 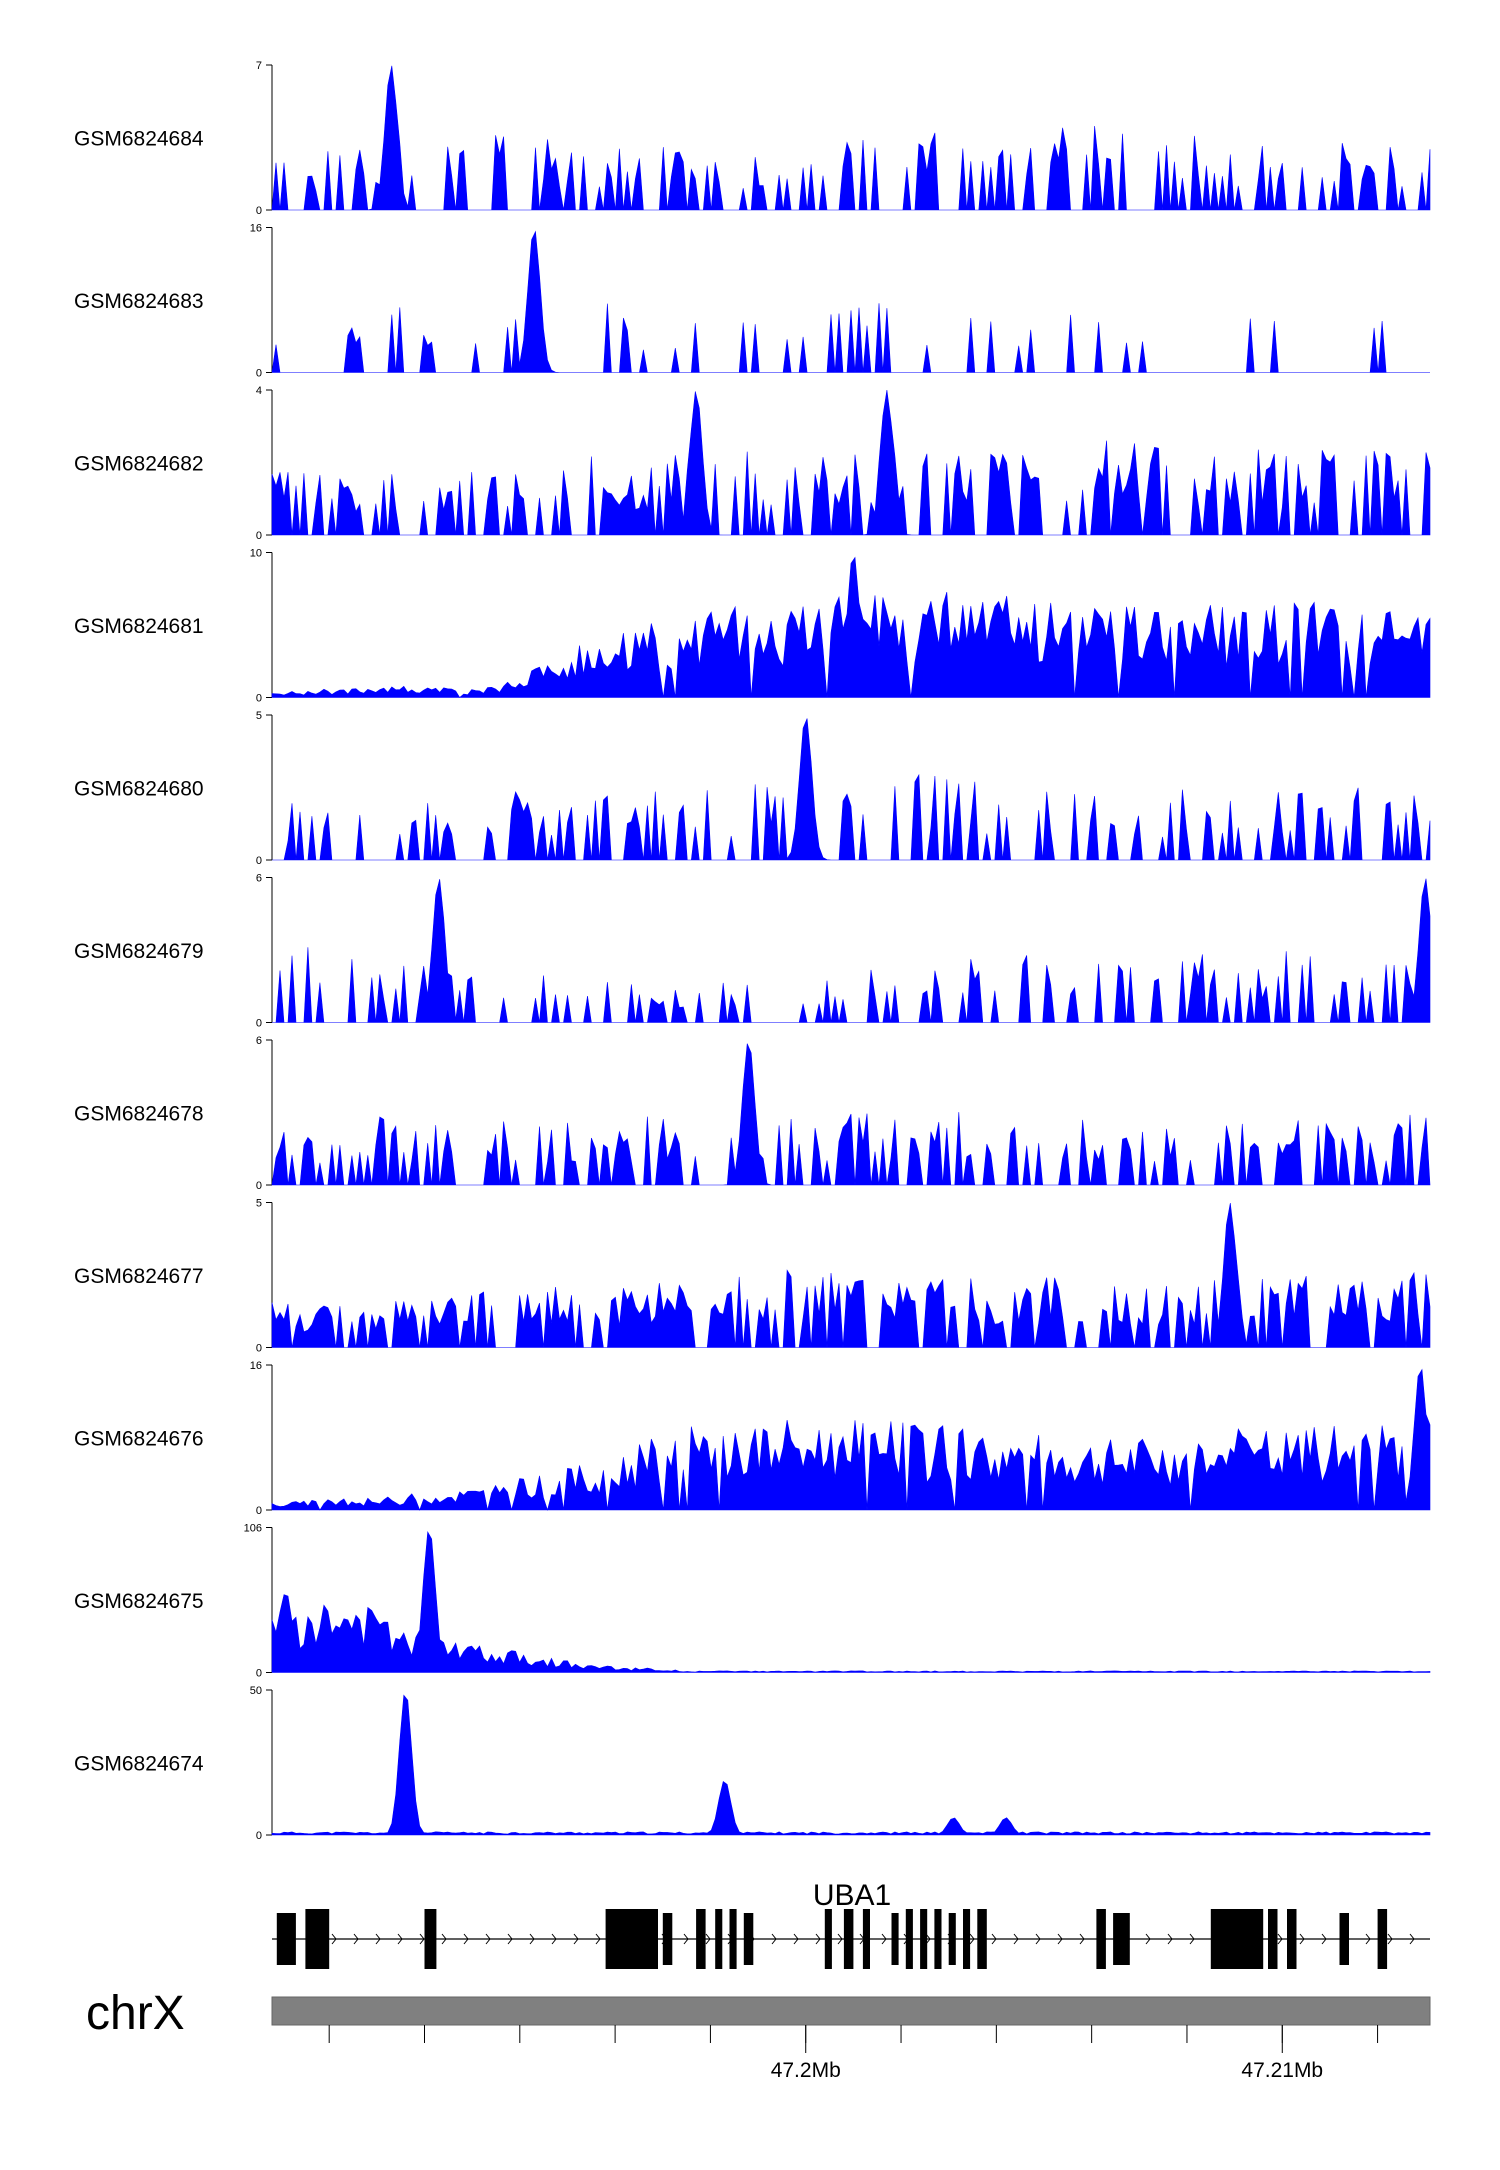 What do you see at coordinates (139, 301) in the screenshot?
I see `track-label: GSM6824683` at bounding box center [139, 301].